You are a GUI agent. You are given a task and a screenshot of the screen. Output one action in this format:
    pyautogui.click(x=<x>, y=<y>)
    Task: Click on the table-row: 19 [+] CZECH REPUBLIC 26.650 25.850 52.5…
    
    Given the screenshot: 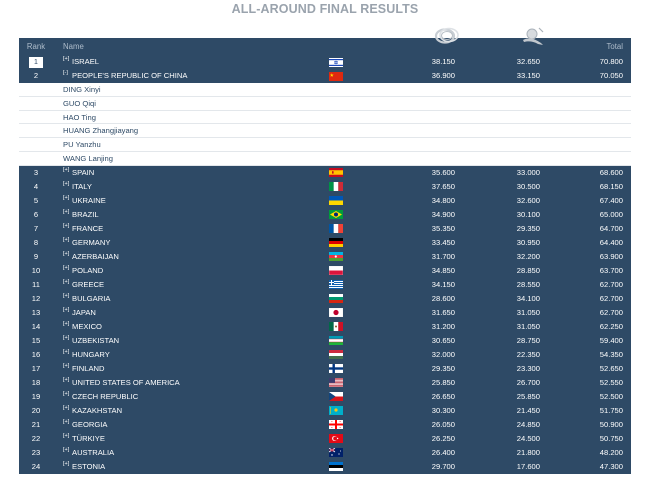 What is the action you would take?
    pyautogui.click(x=325, y=396)
    